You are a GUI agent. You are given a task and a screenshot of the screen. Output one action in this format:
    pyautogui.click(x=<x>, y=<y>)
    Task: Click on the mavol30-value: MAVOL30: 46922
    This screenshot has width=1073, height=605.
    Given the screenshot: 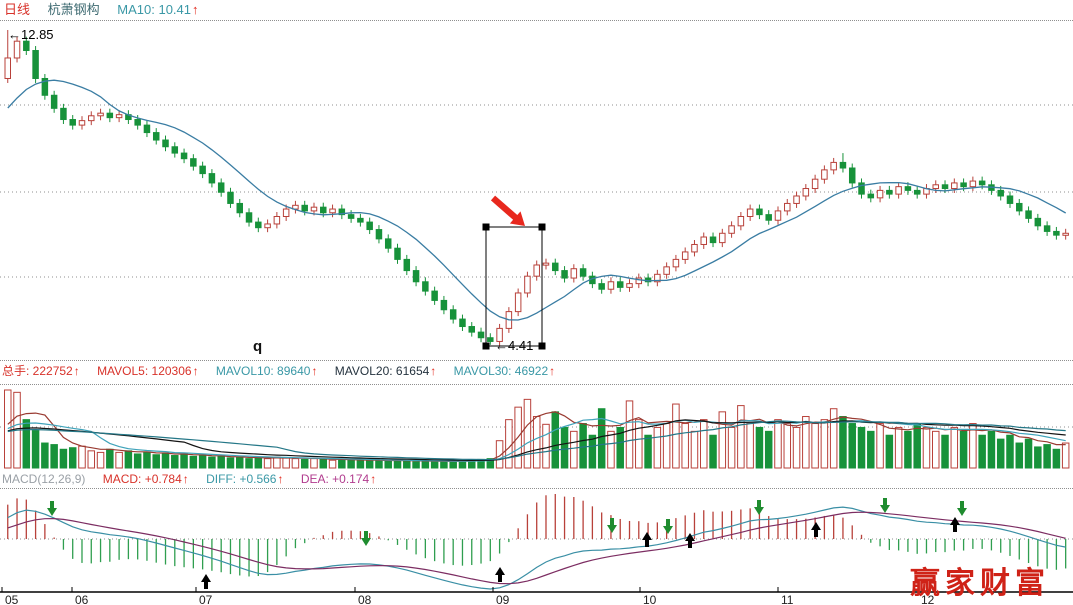 What is the action you would take?
    pyautogui.click(x=501, y=371)
    